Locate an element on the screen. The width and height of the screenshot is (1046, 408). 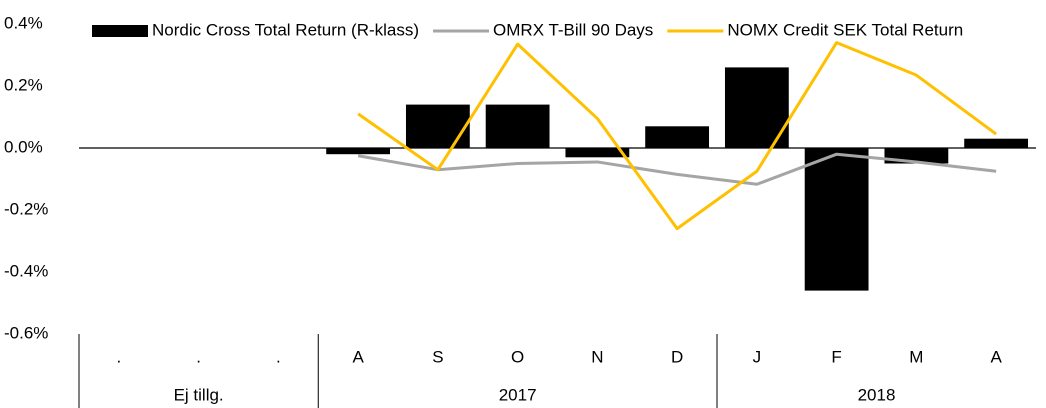
y-tick-label: -0.6% is located at coordinates (26, 332).